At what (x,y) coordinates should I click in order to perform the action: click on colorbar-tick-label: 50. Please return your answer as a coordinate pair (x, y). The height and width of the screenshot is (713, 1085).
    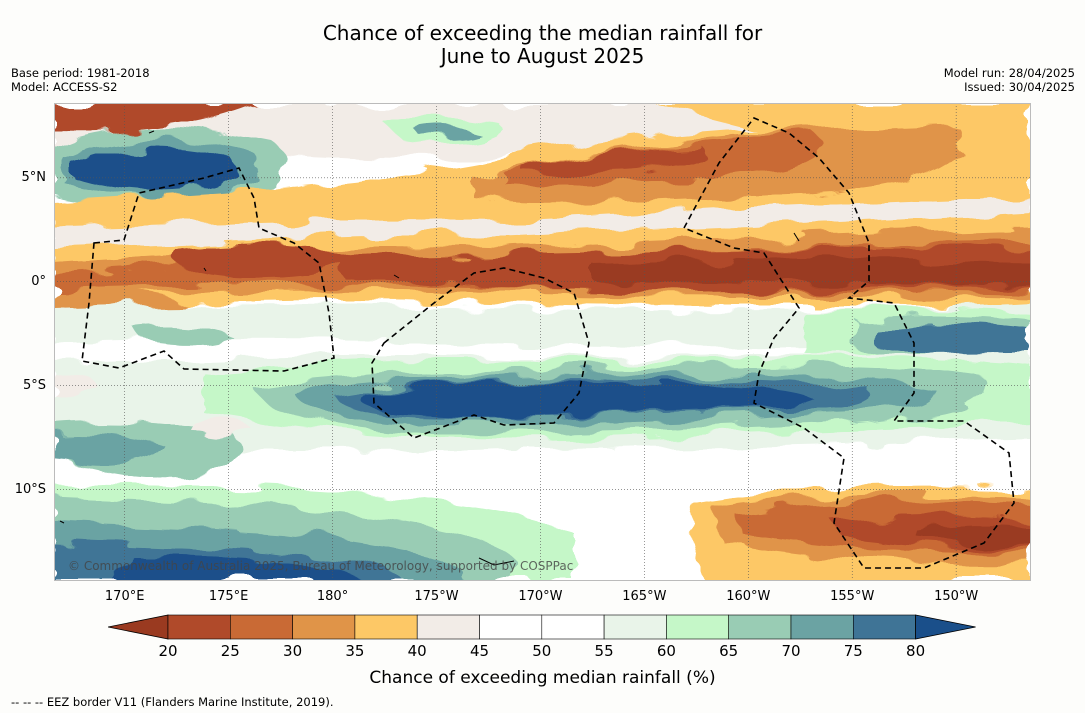
    Looking at the image, I should click on (542, 651).